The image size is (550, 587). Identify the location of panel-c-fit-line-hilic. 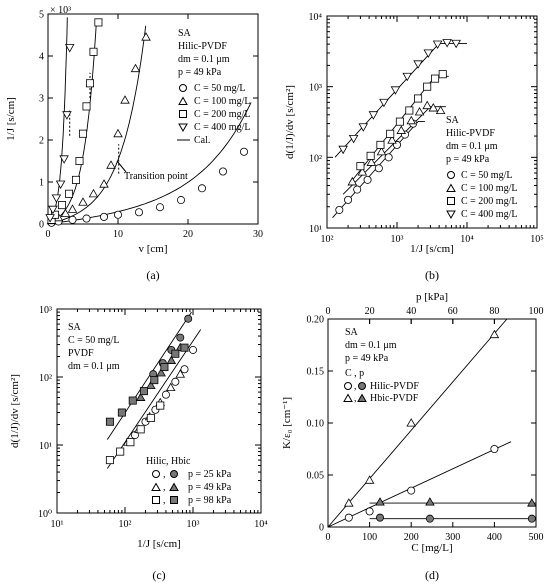
(154, 399).